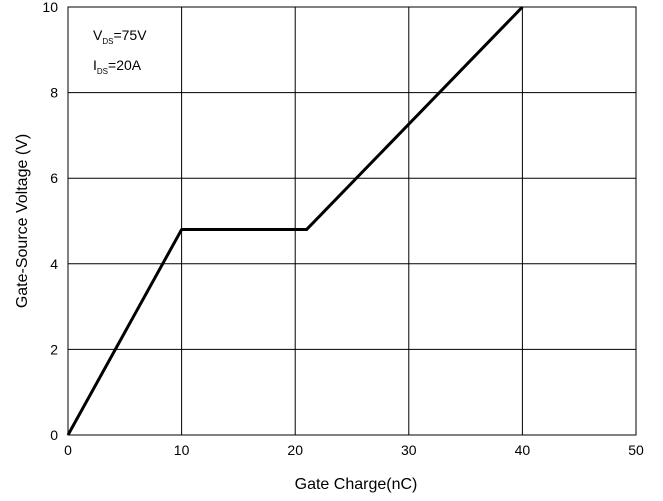  What do you see at coordinates (636, 450) in the screenshot?
I see `x-tick-label: 50` at bounding box center [636, 450].